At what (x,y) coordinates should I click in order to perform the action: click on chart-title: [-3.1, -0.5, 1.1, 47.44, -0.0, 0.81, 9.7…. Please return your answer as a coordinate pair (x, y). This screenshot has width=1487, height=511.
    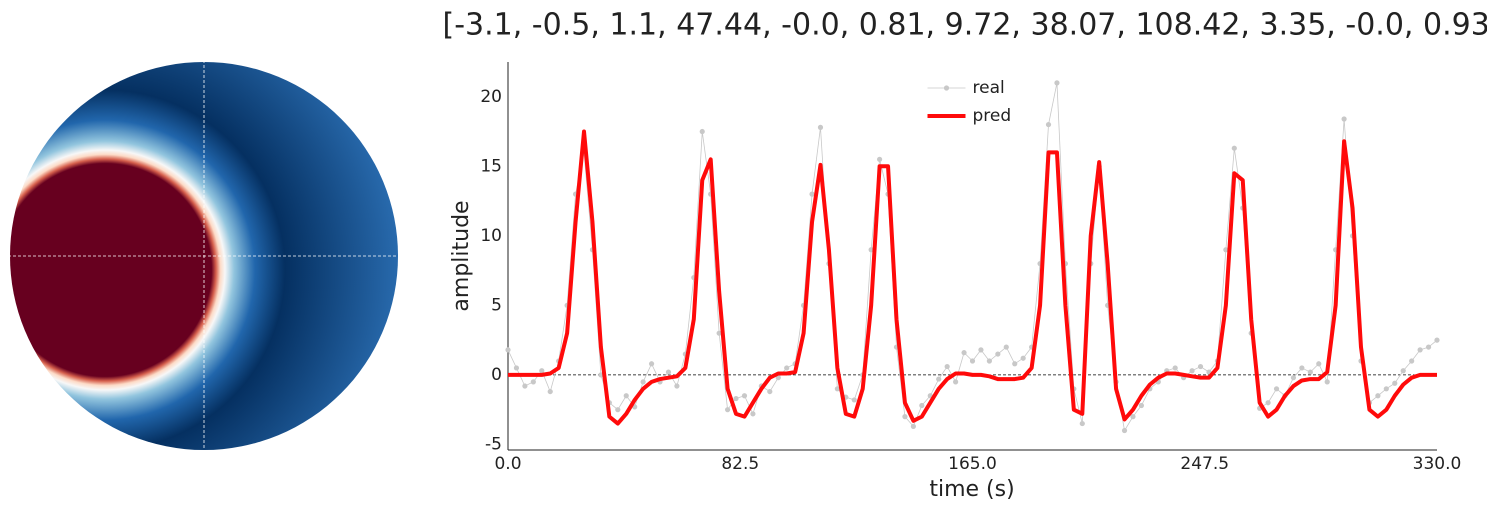
    Looking at the image, I should click on (965, 25).